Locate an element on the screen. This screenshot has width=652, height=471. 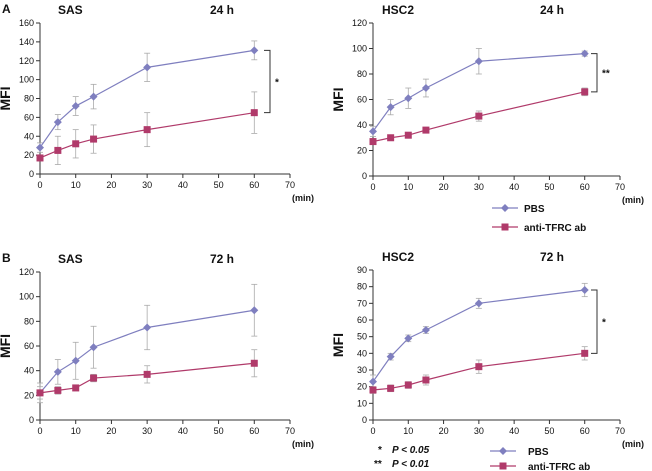
y-tick-label: 50 is located at coordinates (362, 337).